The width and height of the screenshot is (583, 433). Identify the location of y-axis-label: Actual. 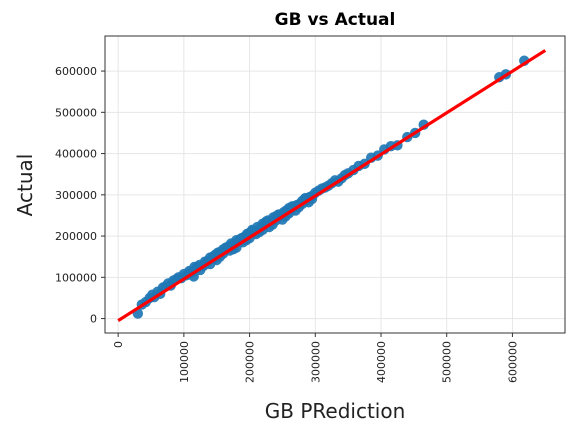
(25, 185).